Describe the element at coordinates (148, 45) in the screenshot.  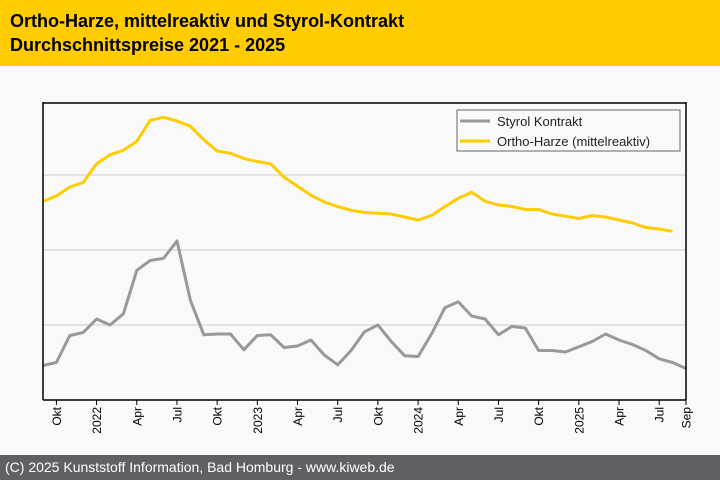
I see `chart-subtitle: Durchschnittspreise 2021 - 2025` at that location.